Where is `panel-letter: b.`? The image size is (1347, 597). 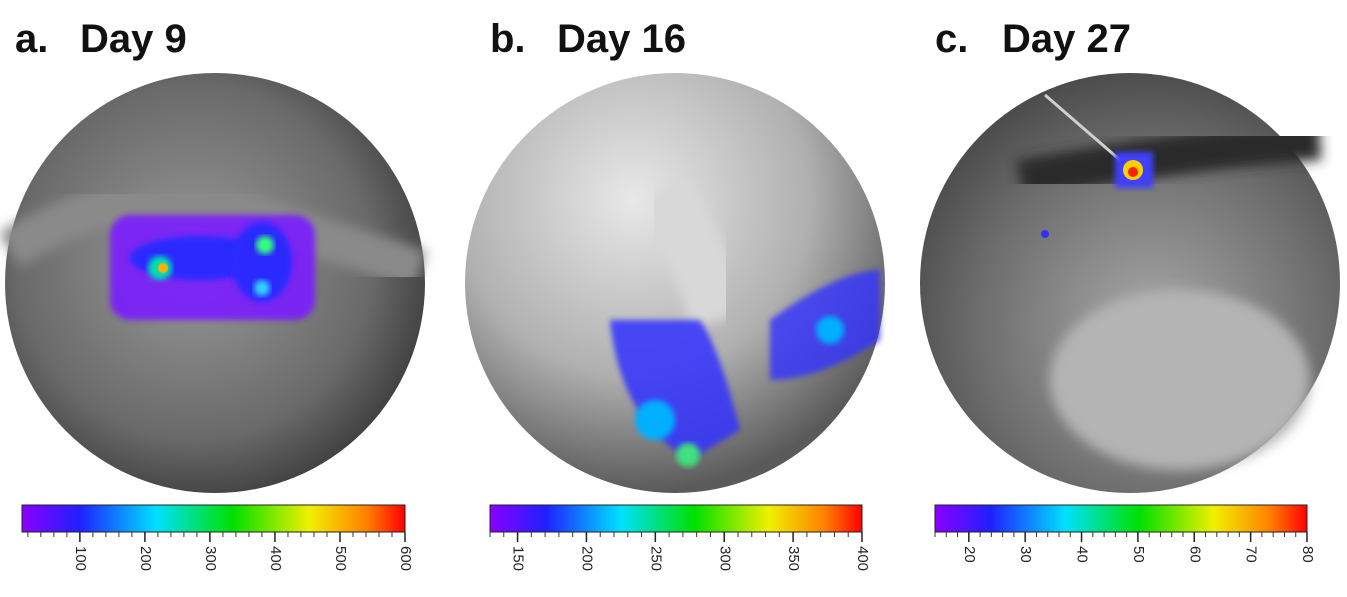 panel-letter: b. is located at coordinates (508, 39).